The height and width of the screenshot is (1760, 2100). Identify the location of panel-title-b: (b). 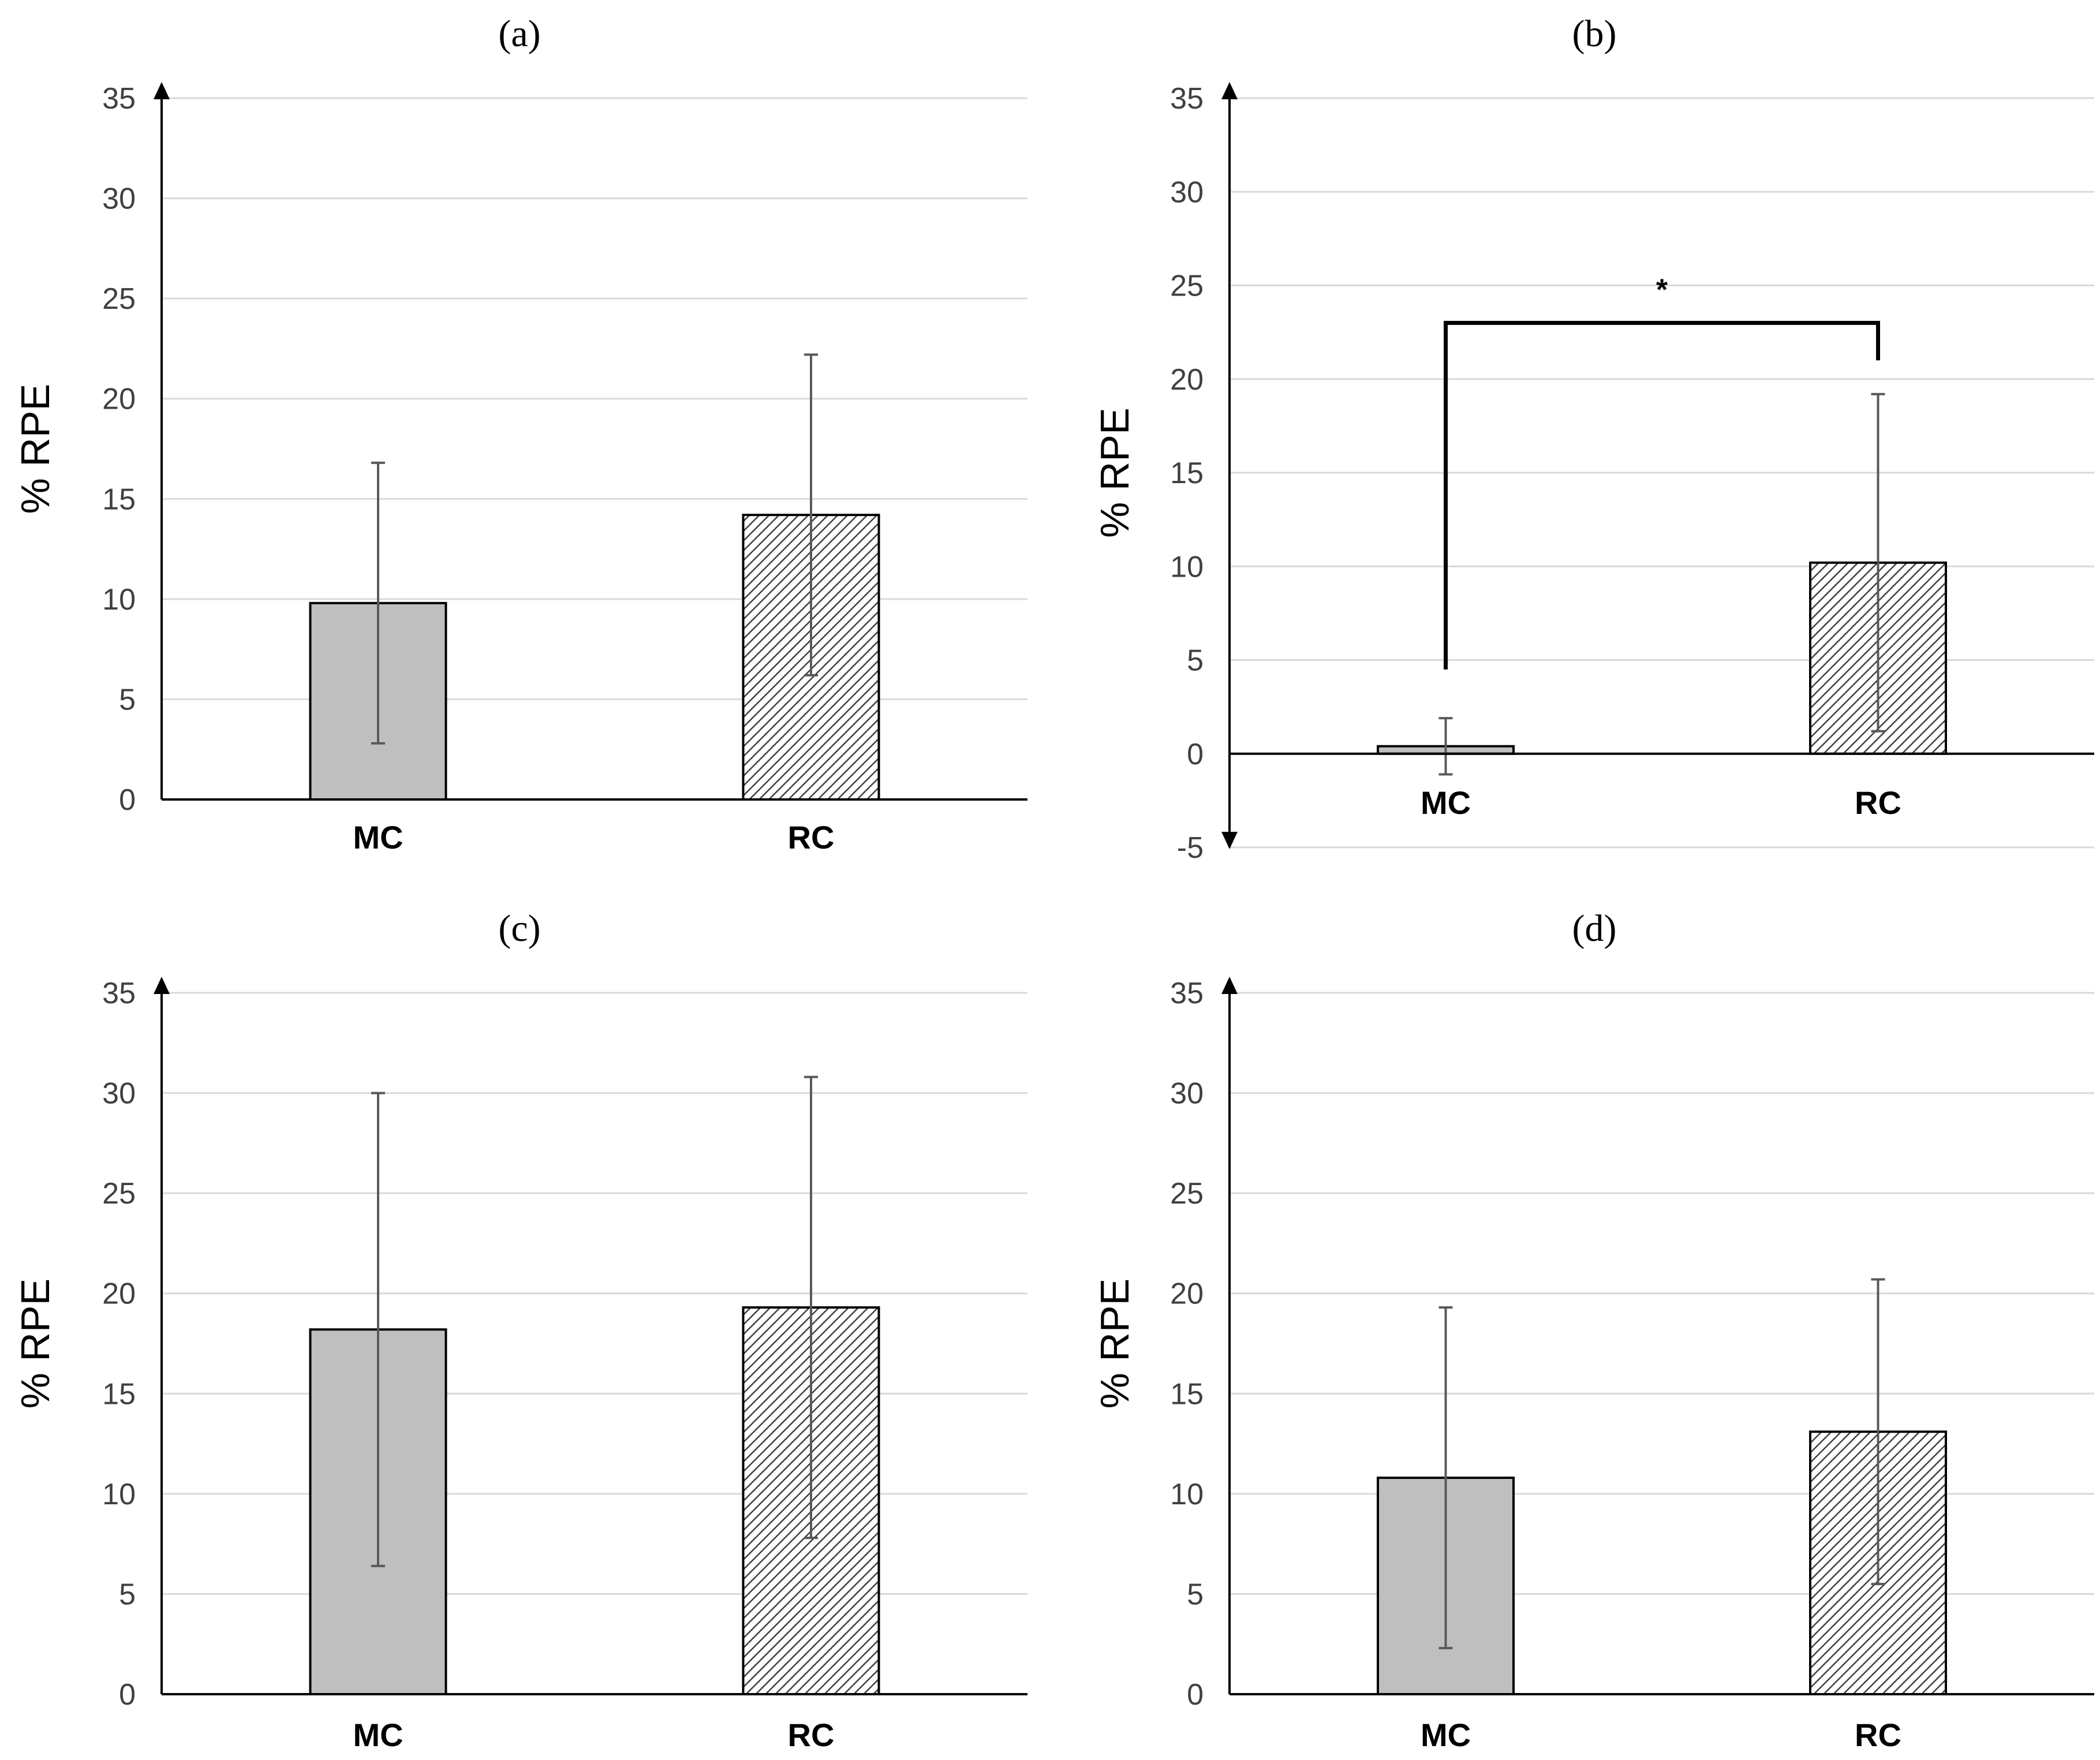
(1594, 34).